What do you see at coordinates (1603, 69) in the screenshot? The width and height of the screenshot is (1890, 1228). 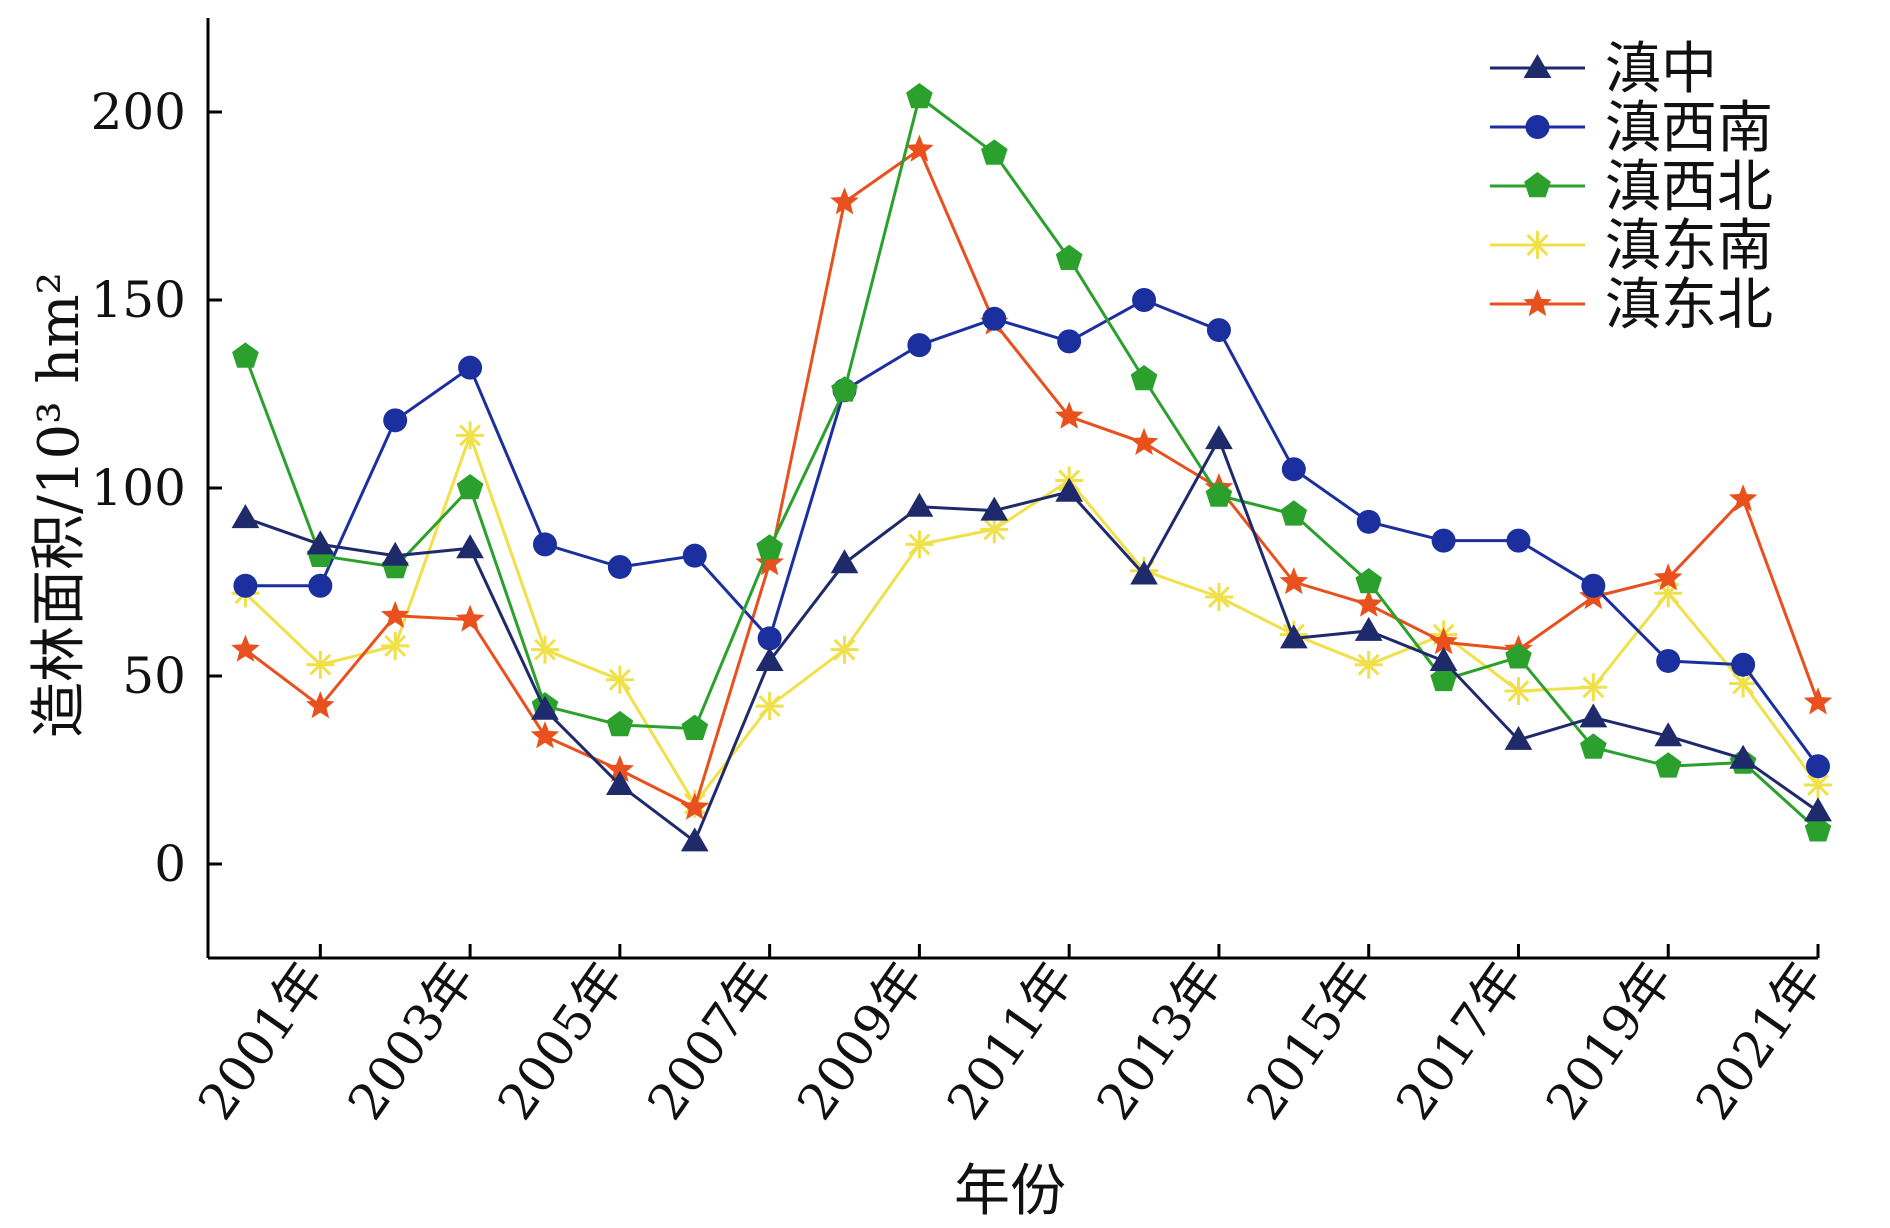 I see `legend-item: 滇中` at bounding box center [1603, 69].